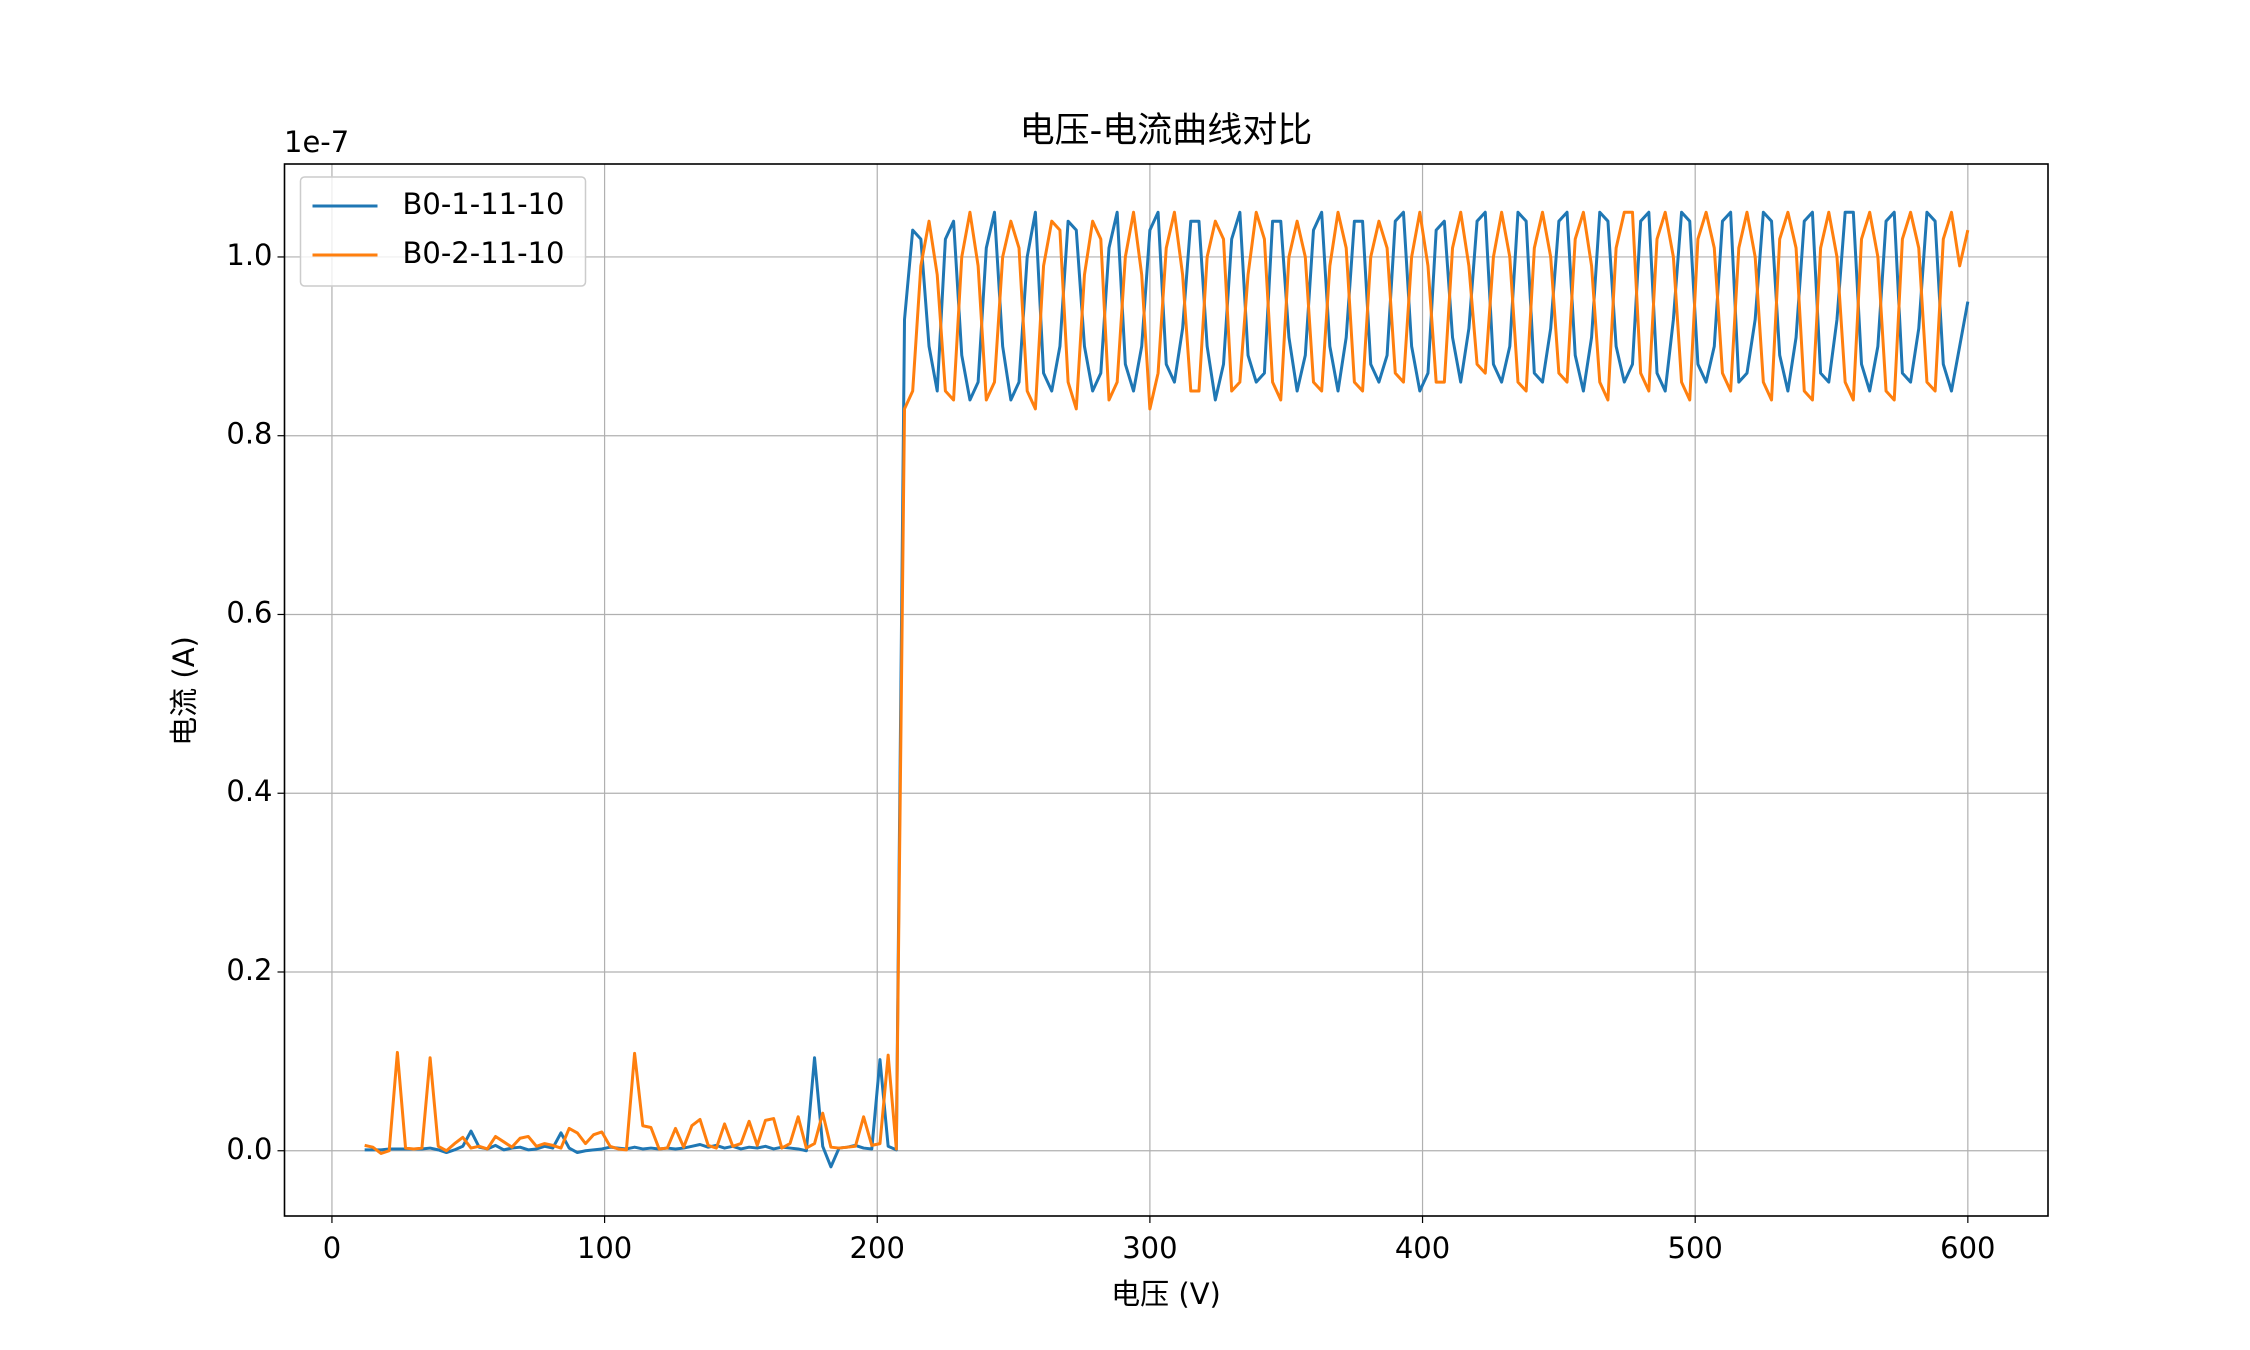  What do you see at coordinates (249, 612) in the screenshot?
I see `y-tick-label: 0.6` at bounding box center [249, 612].